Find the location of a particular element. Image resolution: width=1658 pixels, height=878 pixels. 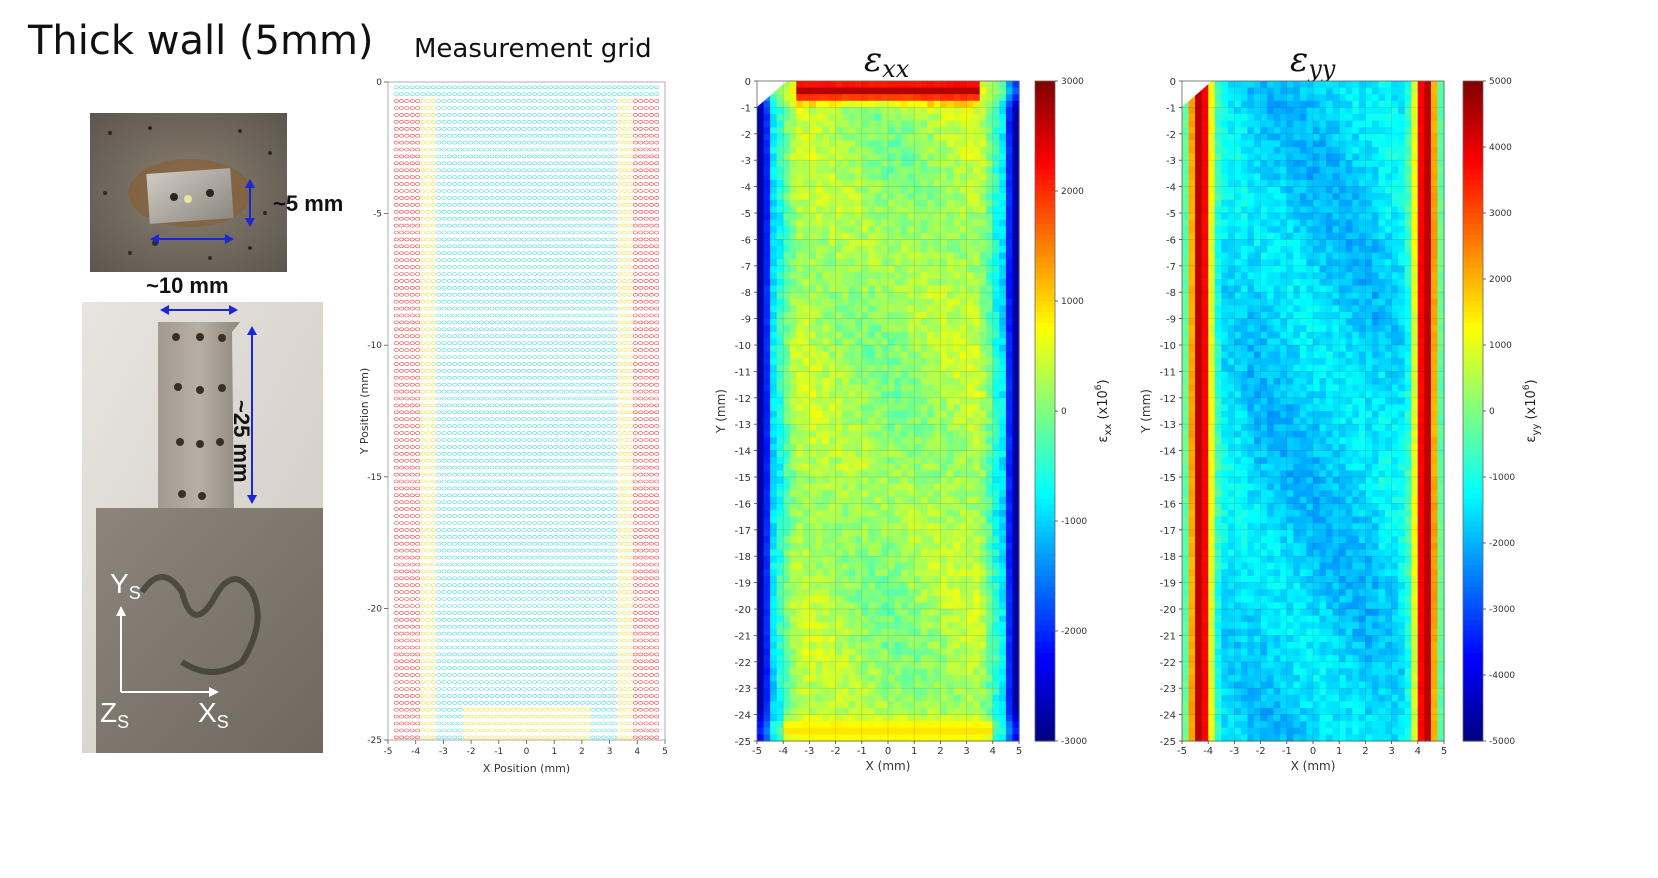

grid-x-tick-label: 3 is located at coordinates (610, 752).